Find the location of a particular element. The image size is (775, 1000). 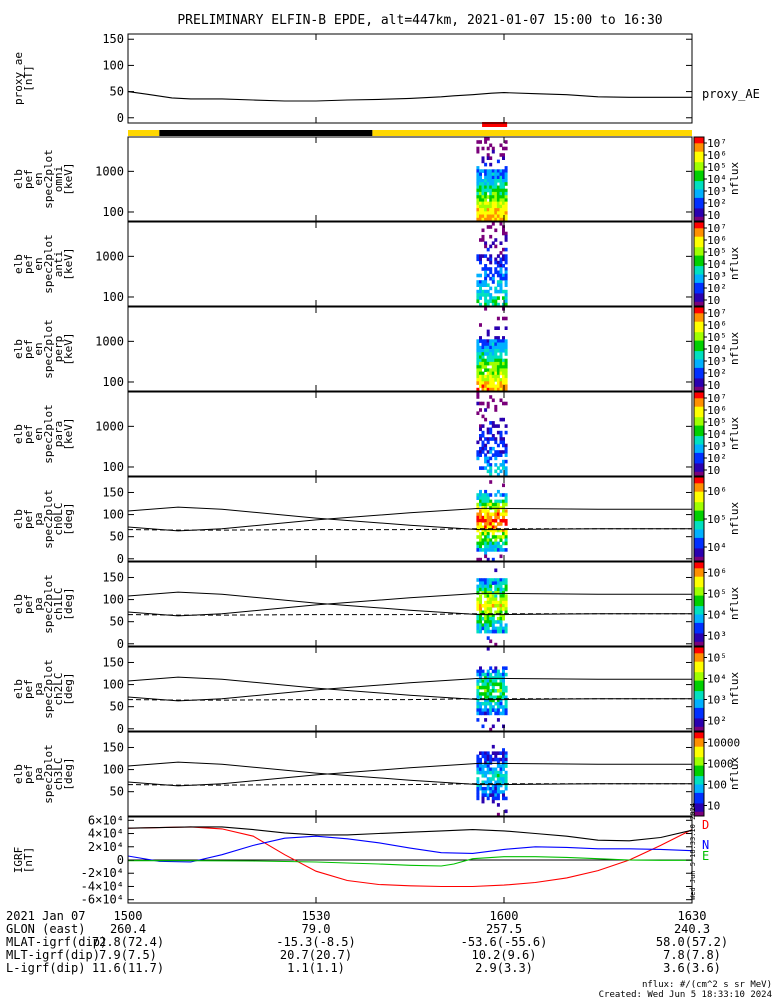

colorbar-tick-label: 10³ is located at coordinates (717, 361).